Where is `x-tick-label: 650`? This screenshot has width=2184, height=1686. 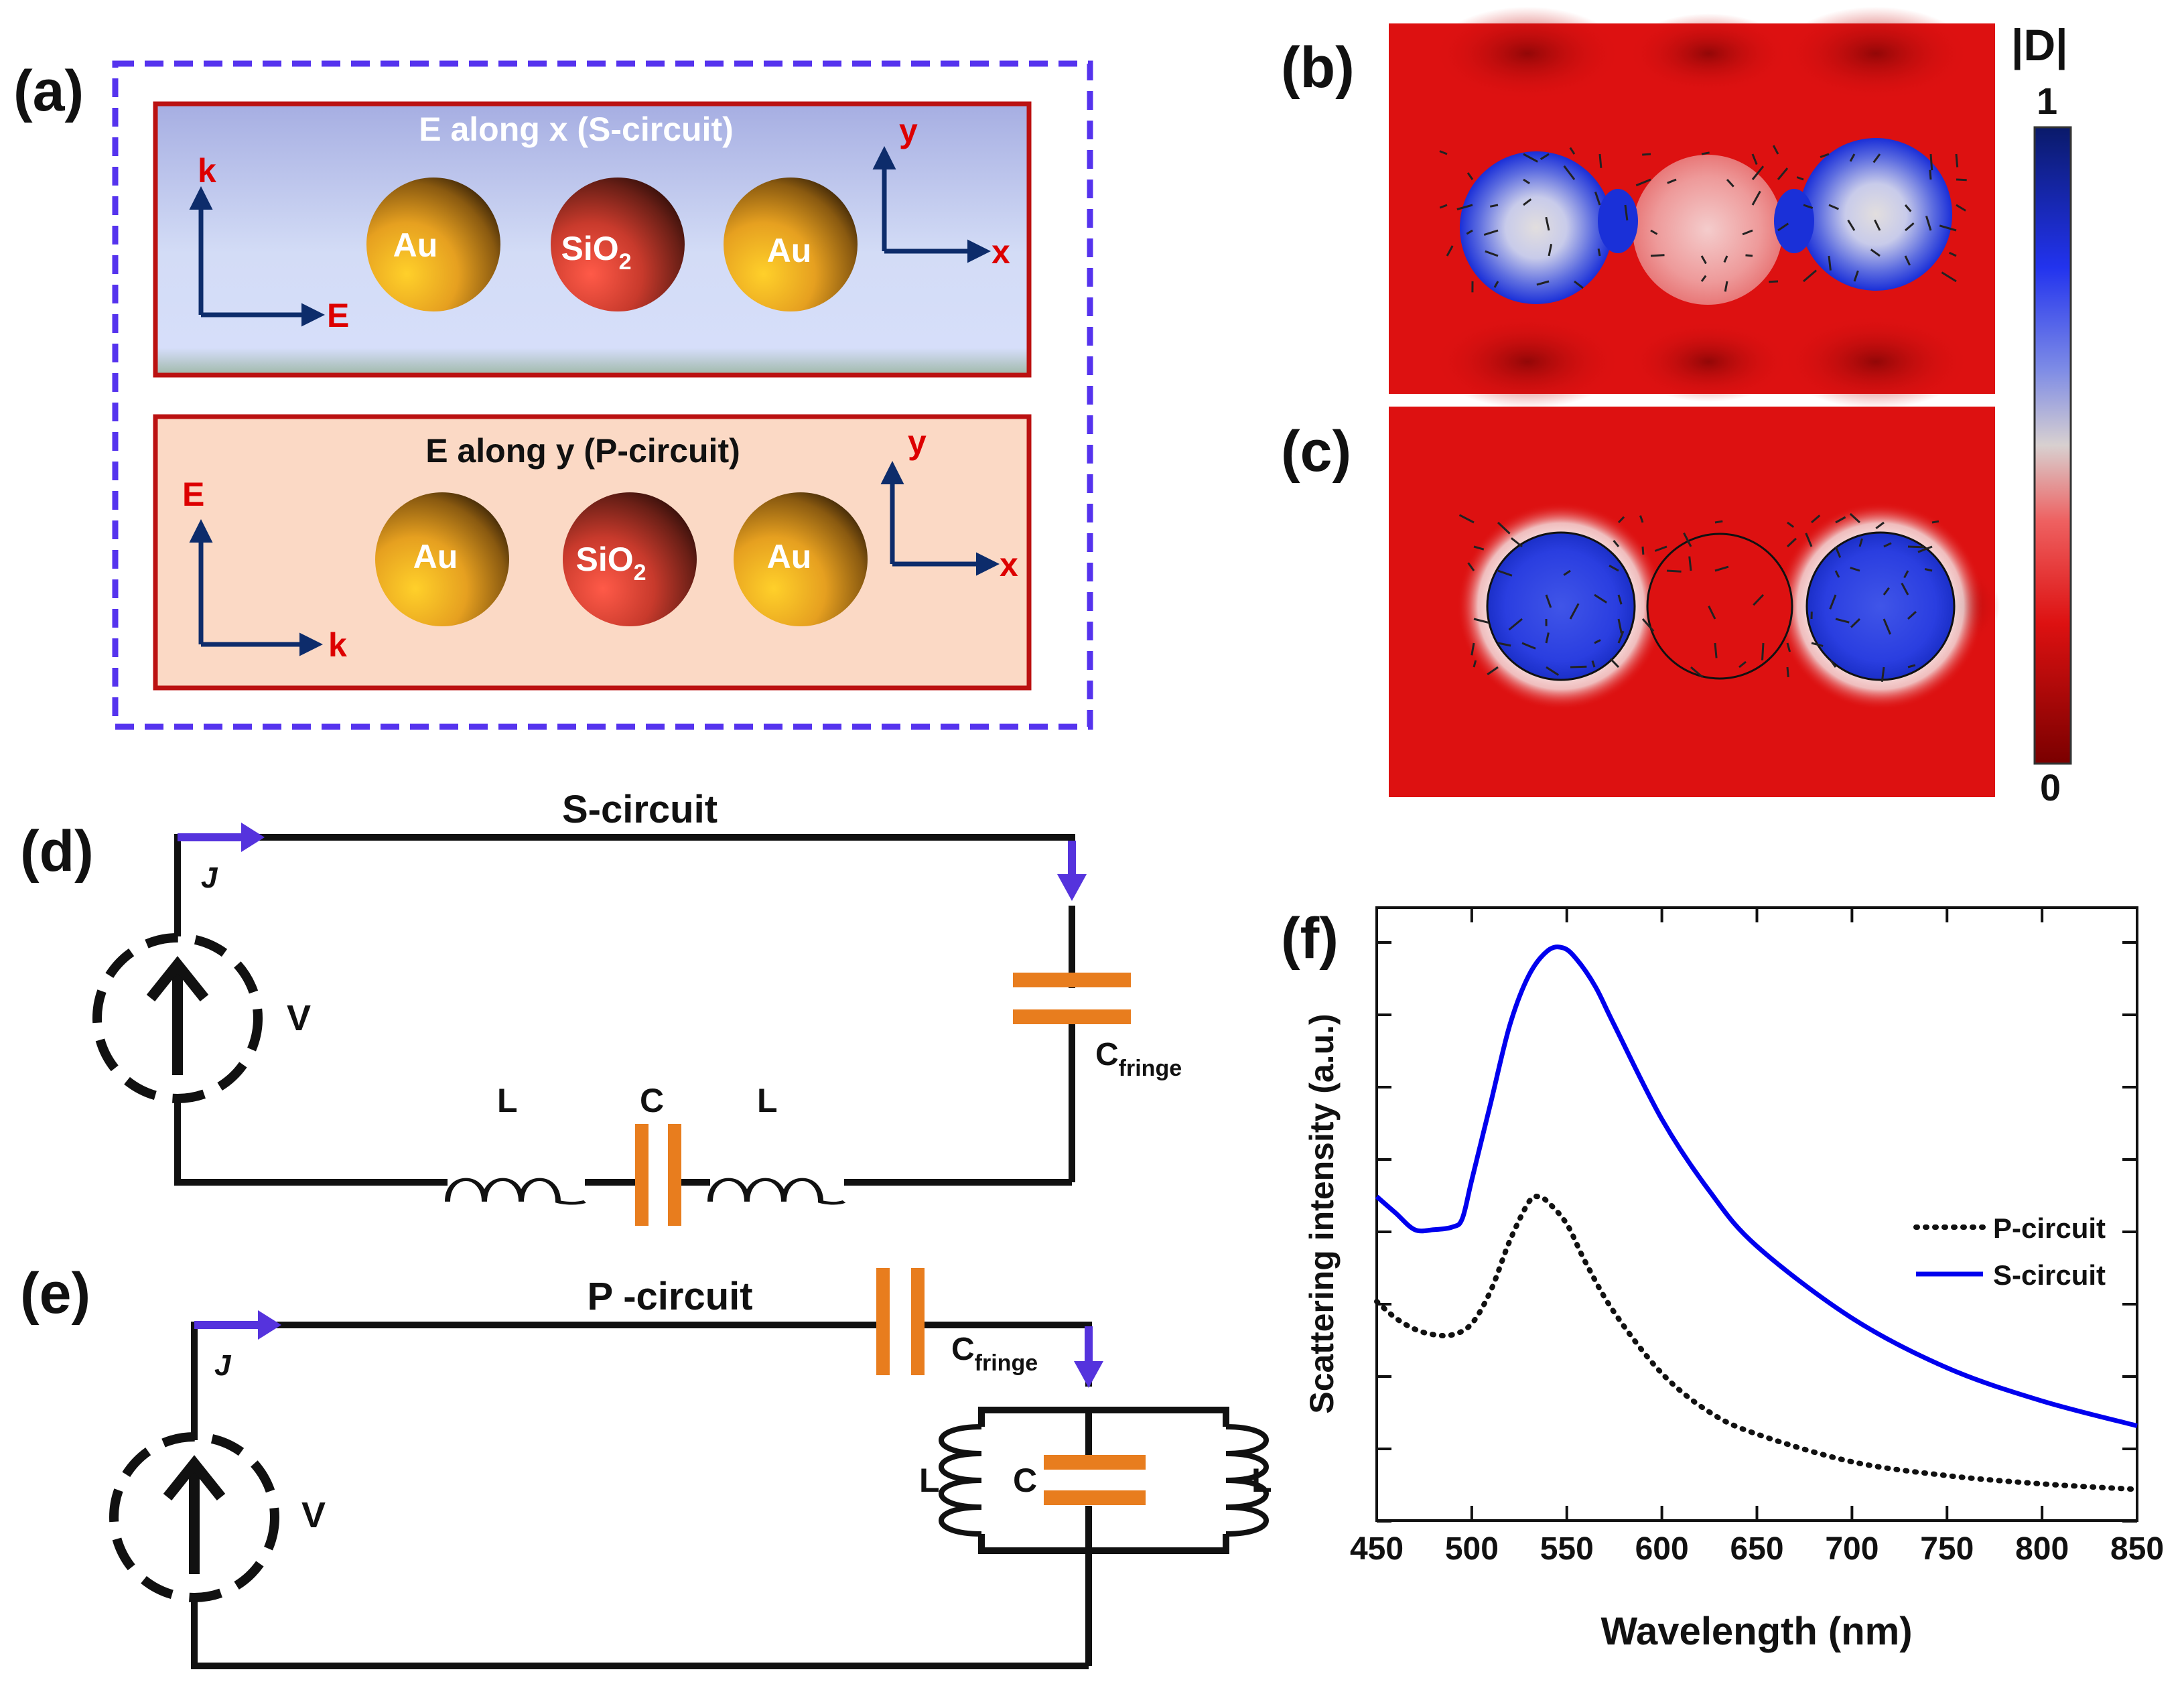
x-tick-label: 650 is located at coordinates (1756, 1549).